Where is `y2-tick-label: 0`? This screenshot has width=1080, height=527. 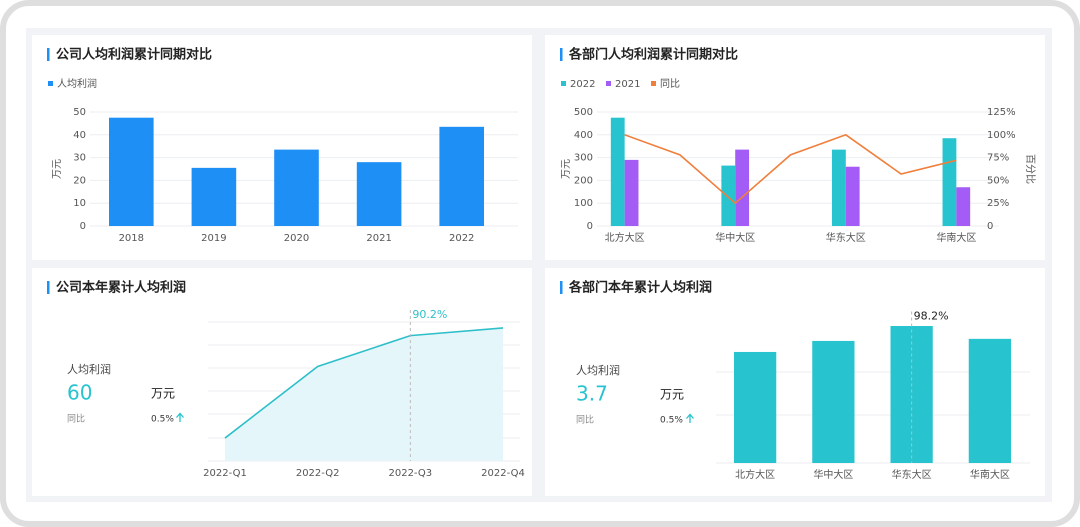 y2-tick-label: 0 is located at coordinates (990, 226).